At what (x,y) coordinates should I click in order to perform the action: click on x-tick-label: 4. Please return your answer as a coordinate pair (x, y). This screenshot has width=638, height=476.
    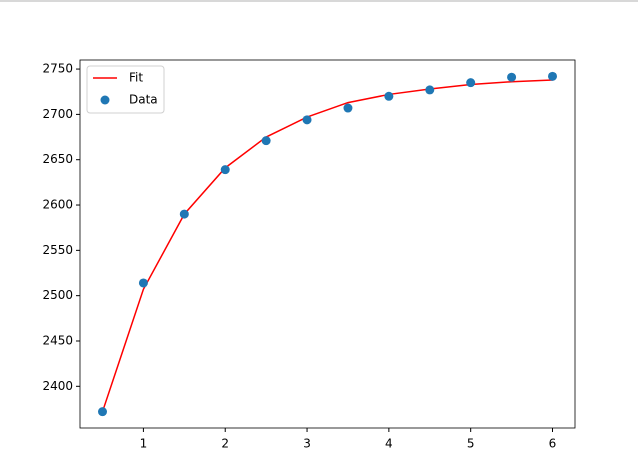
    Looking at the image, I should click on (389, 444).